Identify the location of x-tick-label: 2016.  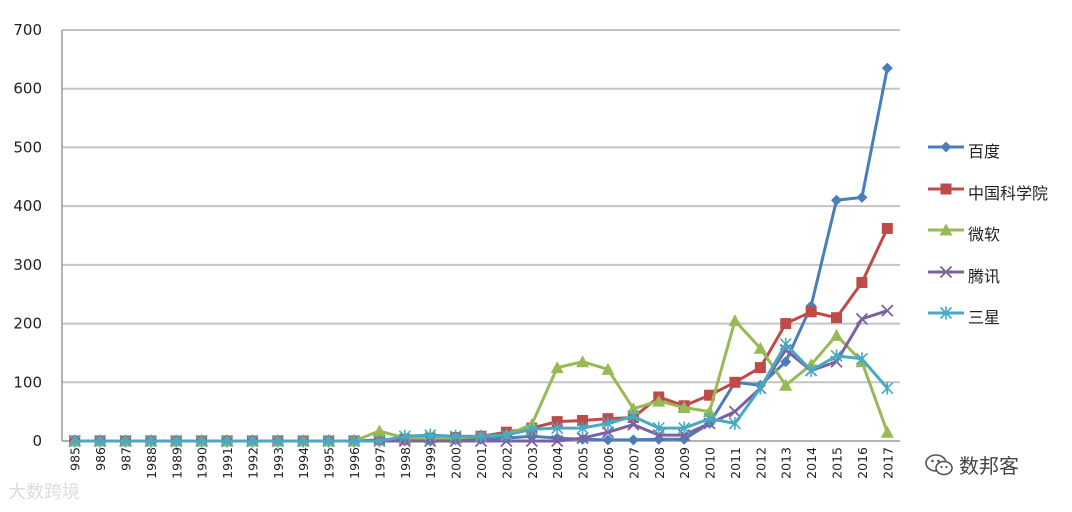
(862, 463).